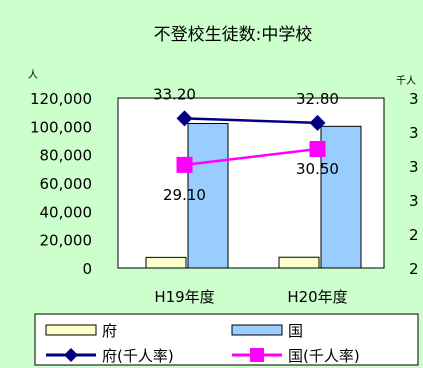  What do you see at coordinates (33, 75) in the screenshot?
I see `y-left-unit: 人` at bounding box center [33, 75].